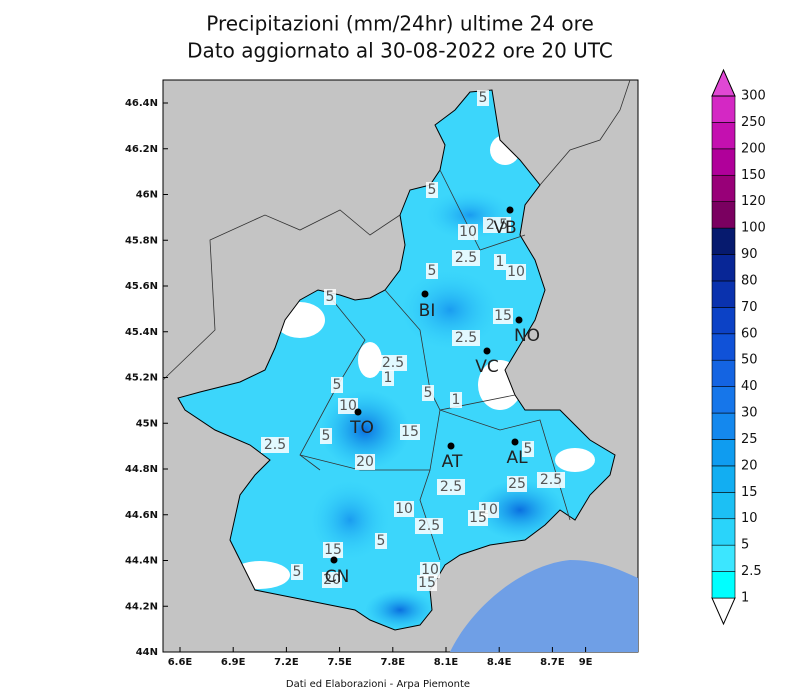  Describe the element at coordinates (281, 295) in the screenshot. I see `border` at that location.